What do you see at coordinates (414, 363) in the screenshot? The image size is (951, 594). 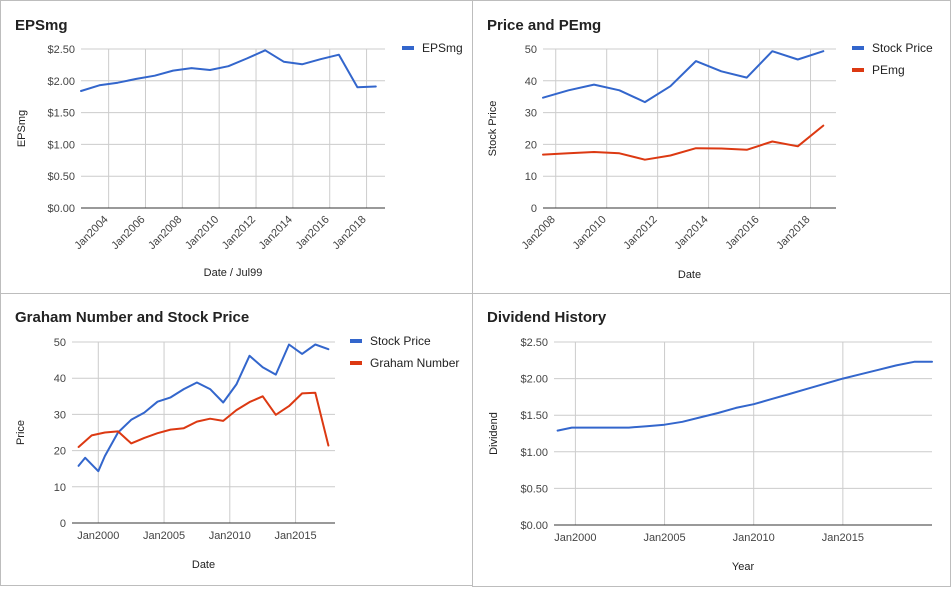 I see `legend-label: Graham Number` at bounding box center [414, 363].